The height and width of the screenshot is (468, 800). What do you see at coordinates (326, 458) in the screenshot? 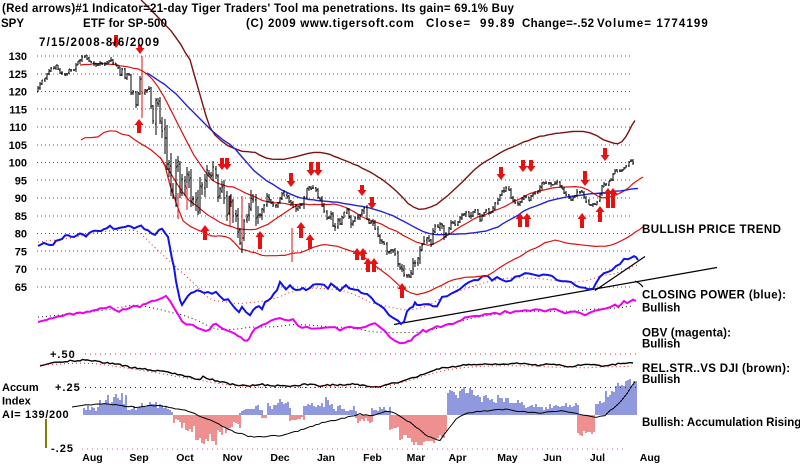
I see `svg-text: Jan` at bounding box center [326, 458].